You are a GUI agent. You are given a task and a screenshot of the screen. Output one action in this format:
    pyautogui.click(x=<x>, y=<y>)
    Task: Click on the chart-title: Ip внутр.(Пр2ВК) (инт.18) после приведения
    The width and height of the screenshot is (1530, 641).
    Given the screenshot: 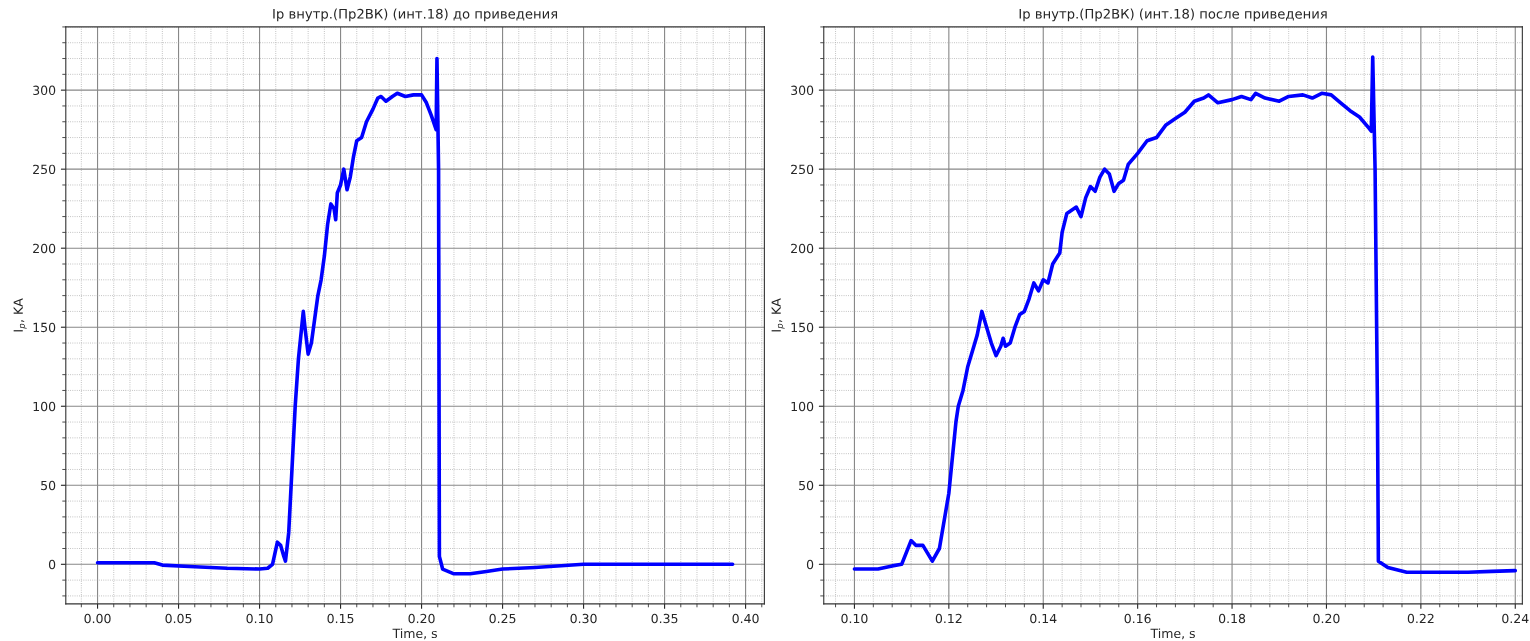 What is the action you would take?
    pyautogui.click(x=1173, y=15)
    